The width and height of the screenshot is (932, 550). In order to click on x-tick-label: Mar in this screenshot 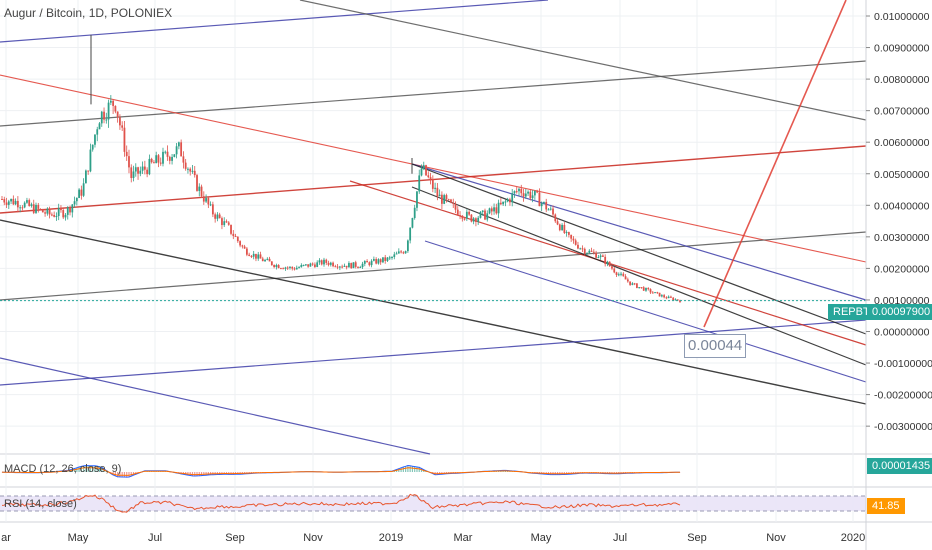, I will do `click(463, 538)`.